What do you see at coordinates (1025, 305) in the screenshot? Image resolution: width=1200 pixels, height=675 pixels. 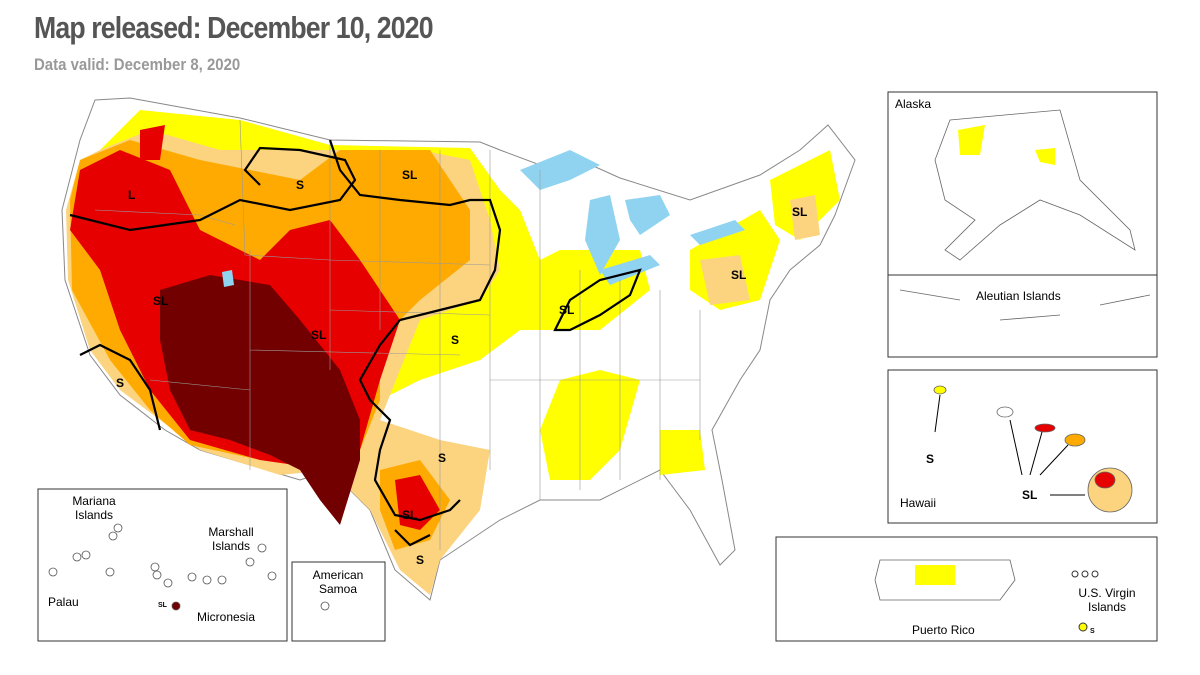 I see `aleutians-outline` at bounding box center [1025, 305].